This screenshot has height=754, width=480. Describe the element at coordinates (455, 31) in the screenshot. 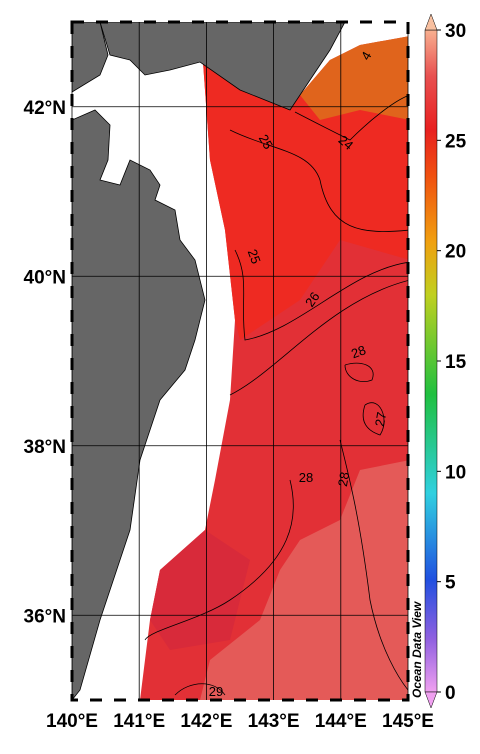

I see `colorbar-label: 30` at that location.